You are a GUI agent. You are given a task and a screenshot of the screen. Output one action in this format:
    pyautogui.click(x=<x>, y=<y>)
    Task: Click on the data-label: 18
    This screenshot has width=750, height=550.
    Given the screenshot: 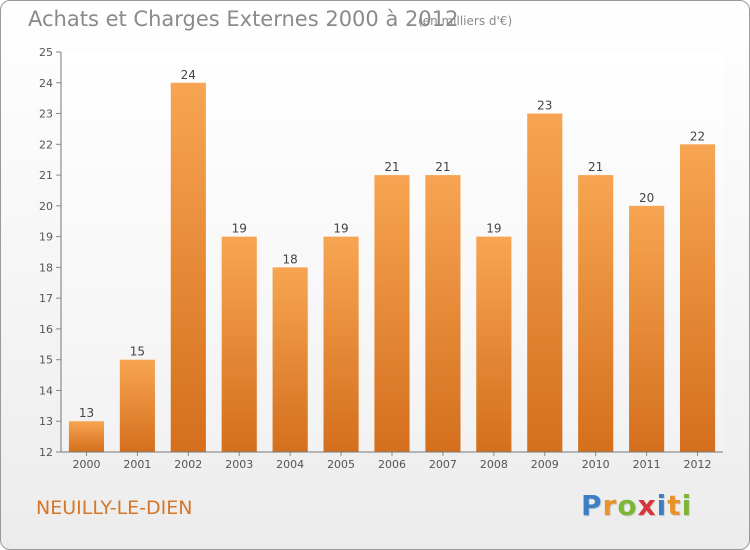 What is the action you would take?
    pyautogui.click(x=290, y=259)
    